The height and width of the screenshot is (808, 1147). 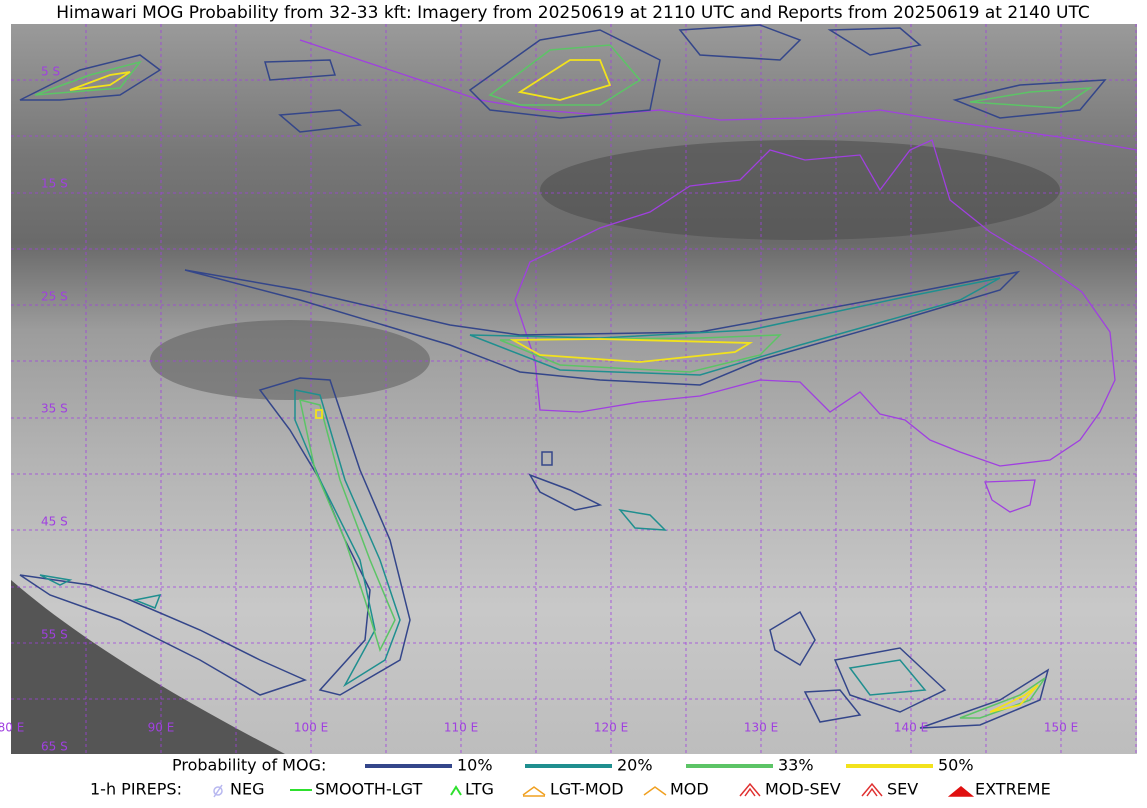 What do you see at coordinates (587, 789) in the screenshot?
I see `legend-item: LGT-MOD` at bounding box center [587, 789].